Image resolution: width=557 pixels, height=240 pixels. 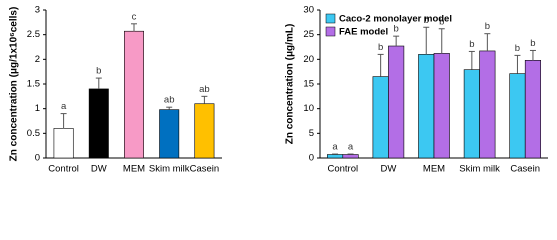 I want to click on legend-label: FAE model, so click(x=363, y=32).